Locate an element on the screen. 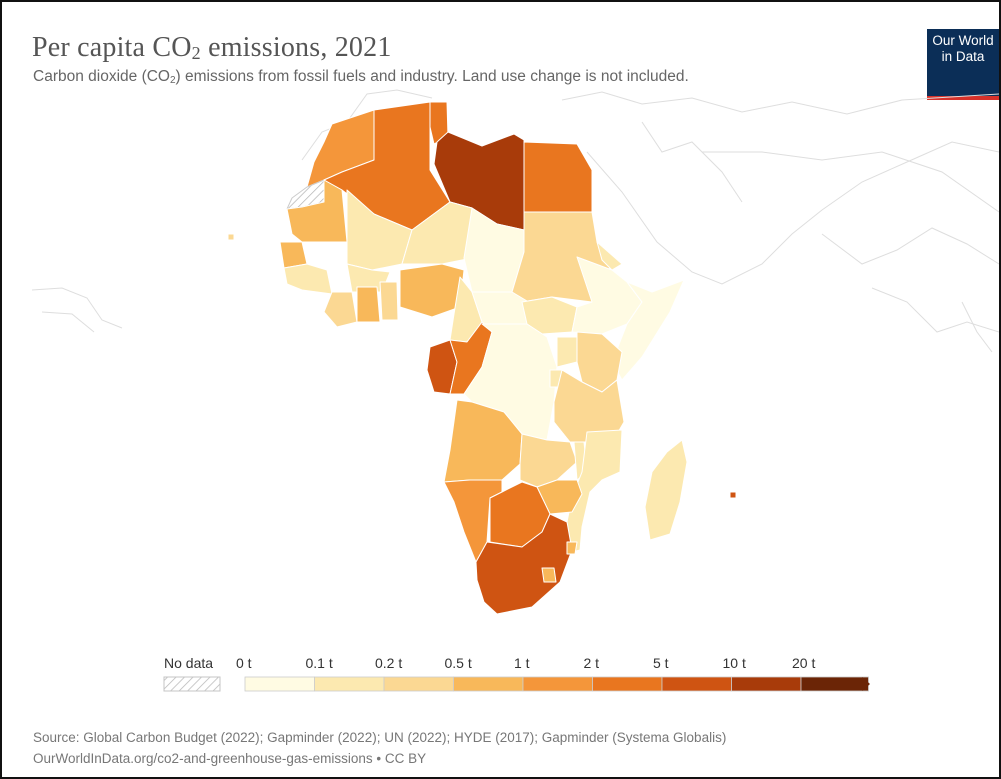 The image size is (1001, 779). legend-no-data-label: No data is located at coordinates (189, 663).